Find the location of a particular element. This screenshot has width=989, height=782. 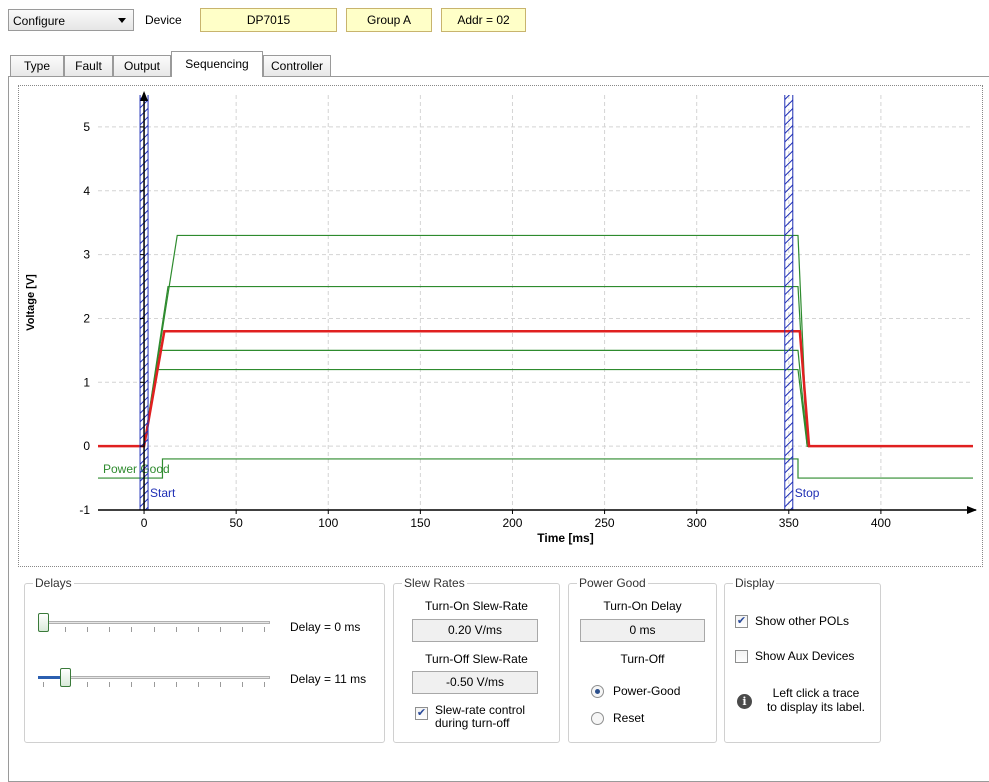

y-axis-label: Voltage [V] is located at coordinates (31, 302).